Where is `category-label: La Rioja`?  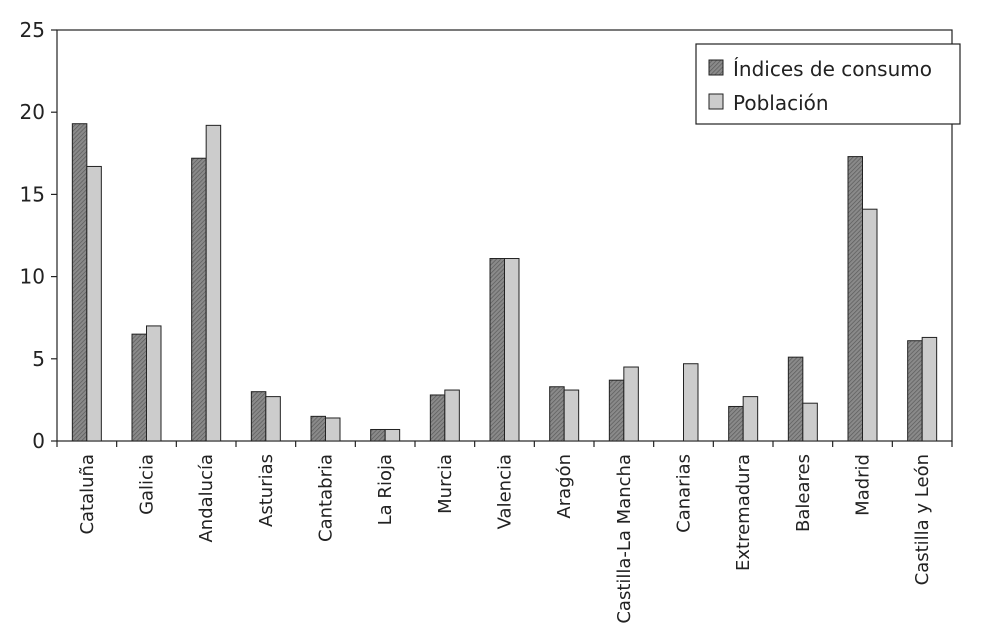 category-label: La Rioja is located at coordinates (385, 489).